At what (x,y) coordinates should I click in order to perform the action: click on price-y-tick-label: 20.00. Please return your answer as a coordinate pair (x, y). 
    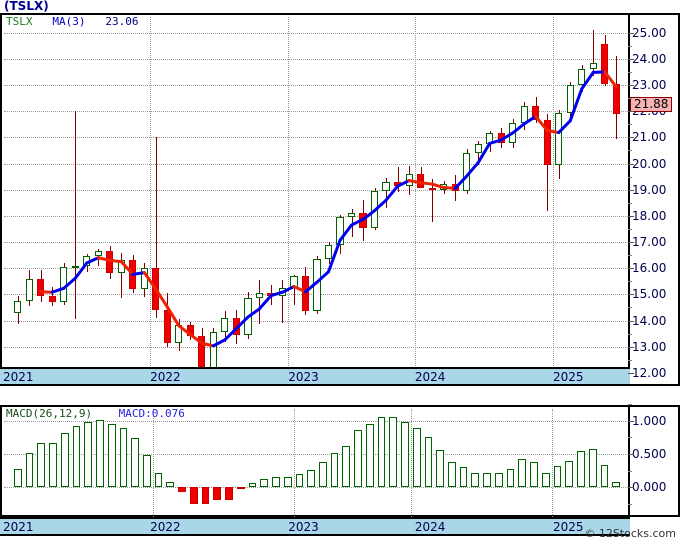
    Looking at the image, I should click on (649, 163).